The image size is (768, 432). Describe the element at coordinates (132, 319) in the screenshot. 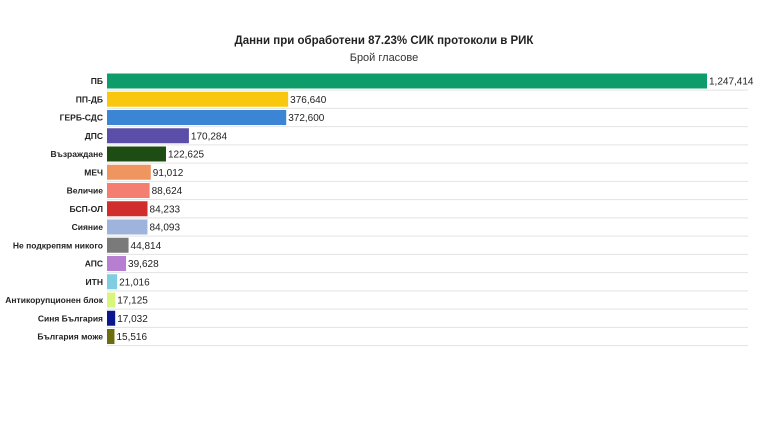

I see `value-label-14: 17,032` at that location.